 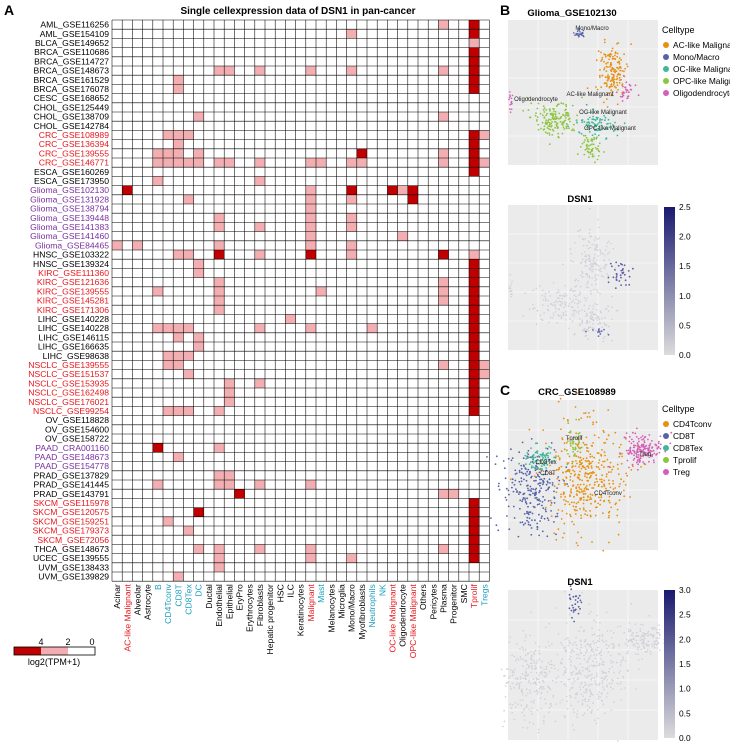 I want to click on column-label: Erythrocytes, so click(x=250, y=608).